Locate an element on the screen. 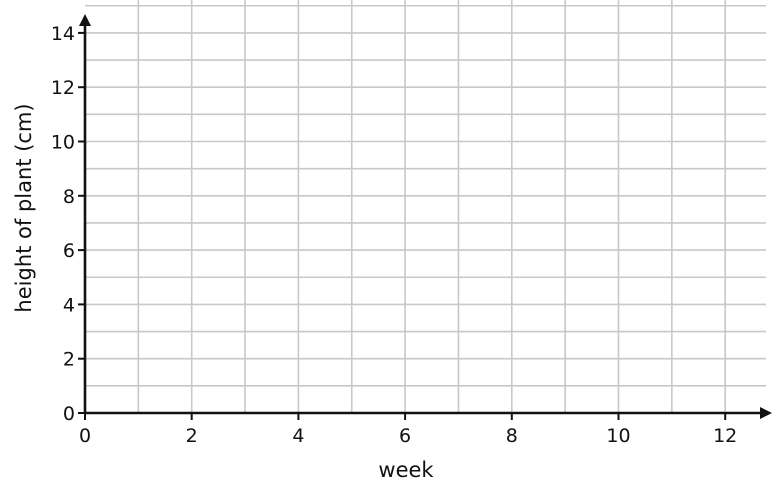 The image size is (778, 484). y-tick-label: 6 is located at coordinates (69, 251).